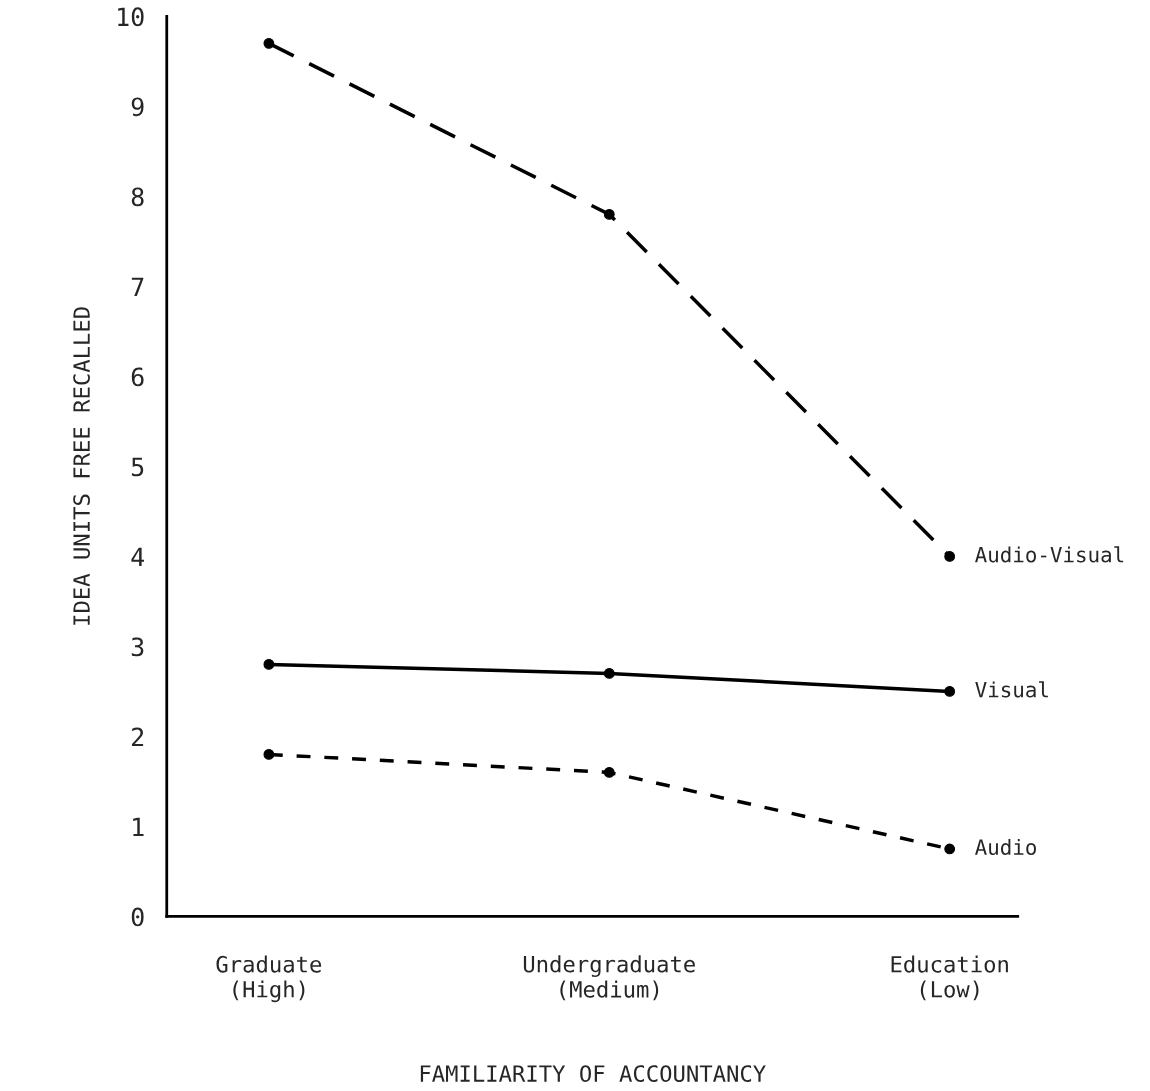 This screenshot has width=1150, height=1091. I want to click on x-tick-label: Education (Low), so click(949, 978).